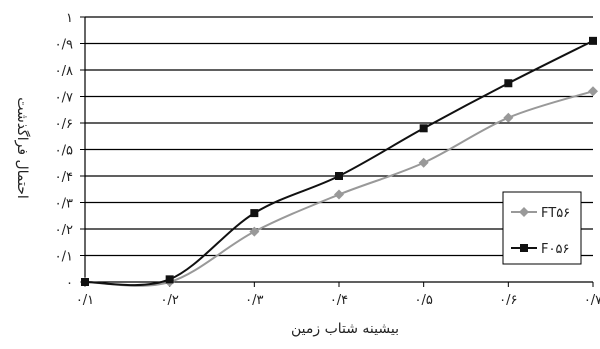 The image size is (600, 349). What do you see at coordinates (64, 177) in the screenshot?
I see `y-tick-label: ۰/۴` at bounding box center [64, 177].